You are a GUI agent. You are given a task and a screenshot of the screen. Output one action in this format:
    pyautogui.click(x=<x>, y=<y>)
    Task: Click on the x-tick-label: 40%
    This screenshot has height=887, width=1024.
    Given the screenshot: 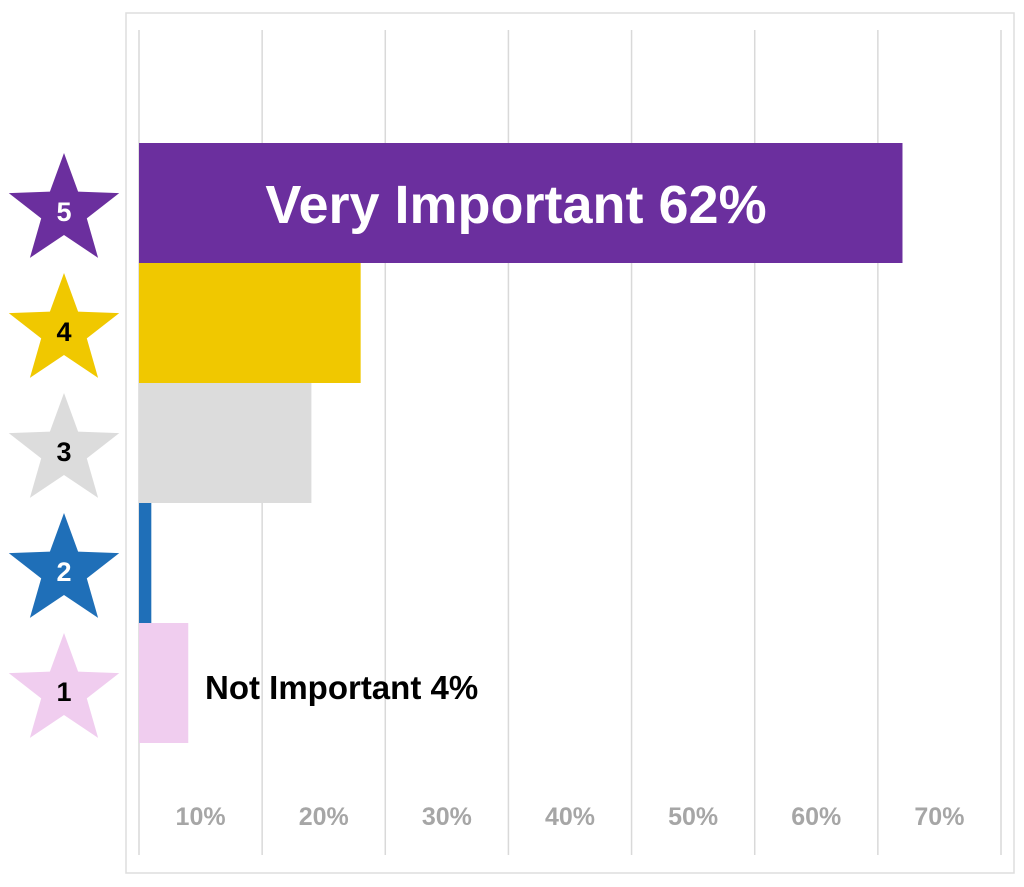 What is the action you would take?
    pyautogui.click(x=570, y=817)
    